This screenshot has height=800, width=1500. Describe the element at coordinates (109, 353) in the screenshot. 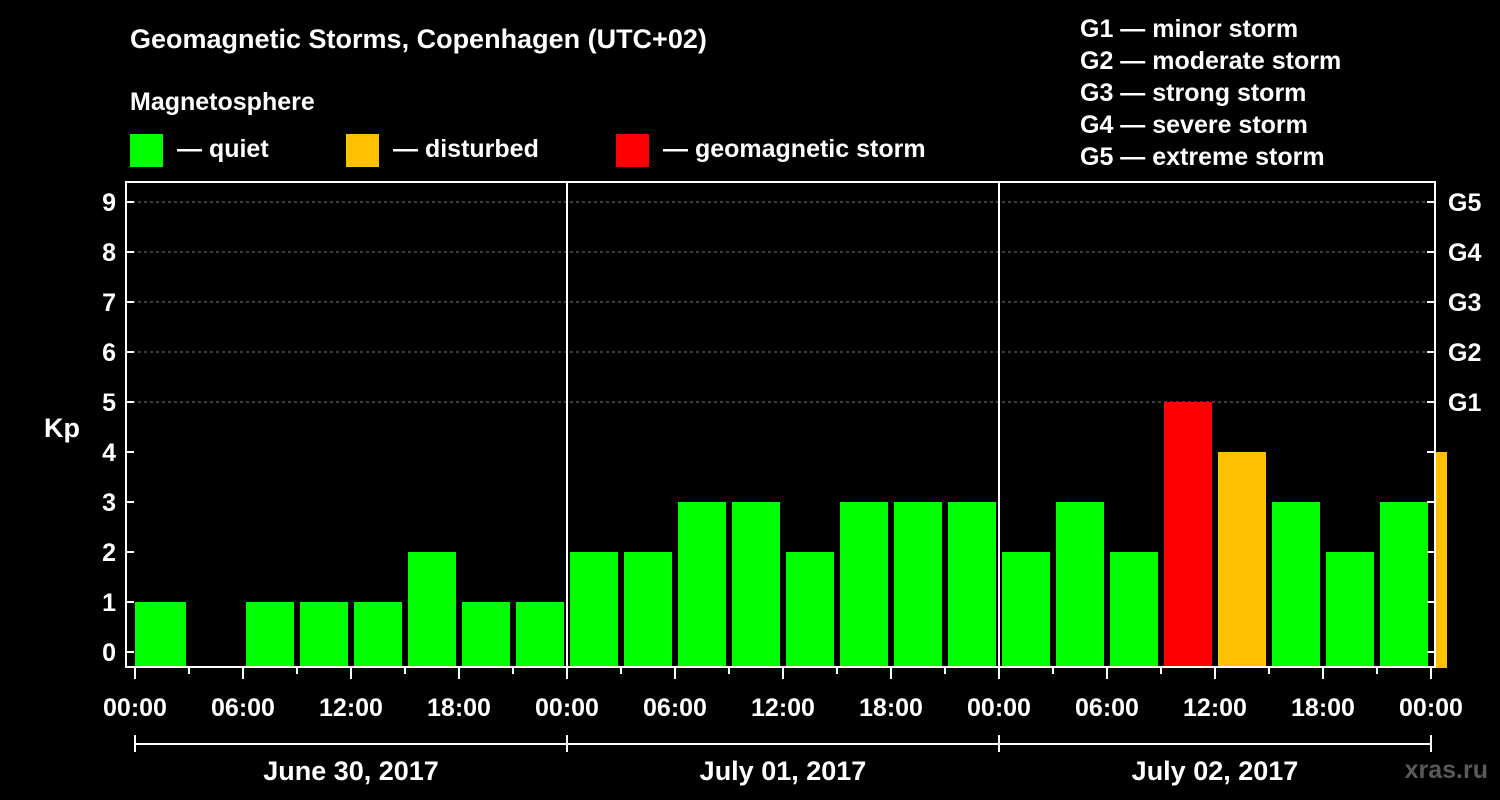

I see `y-tick-label: 6` at that location.